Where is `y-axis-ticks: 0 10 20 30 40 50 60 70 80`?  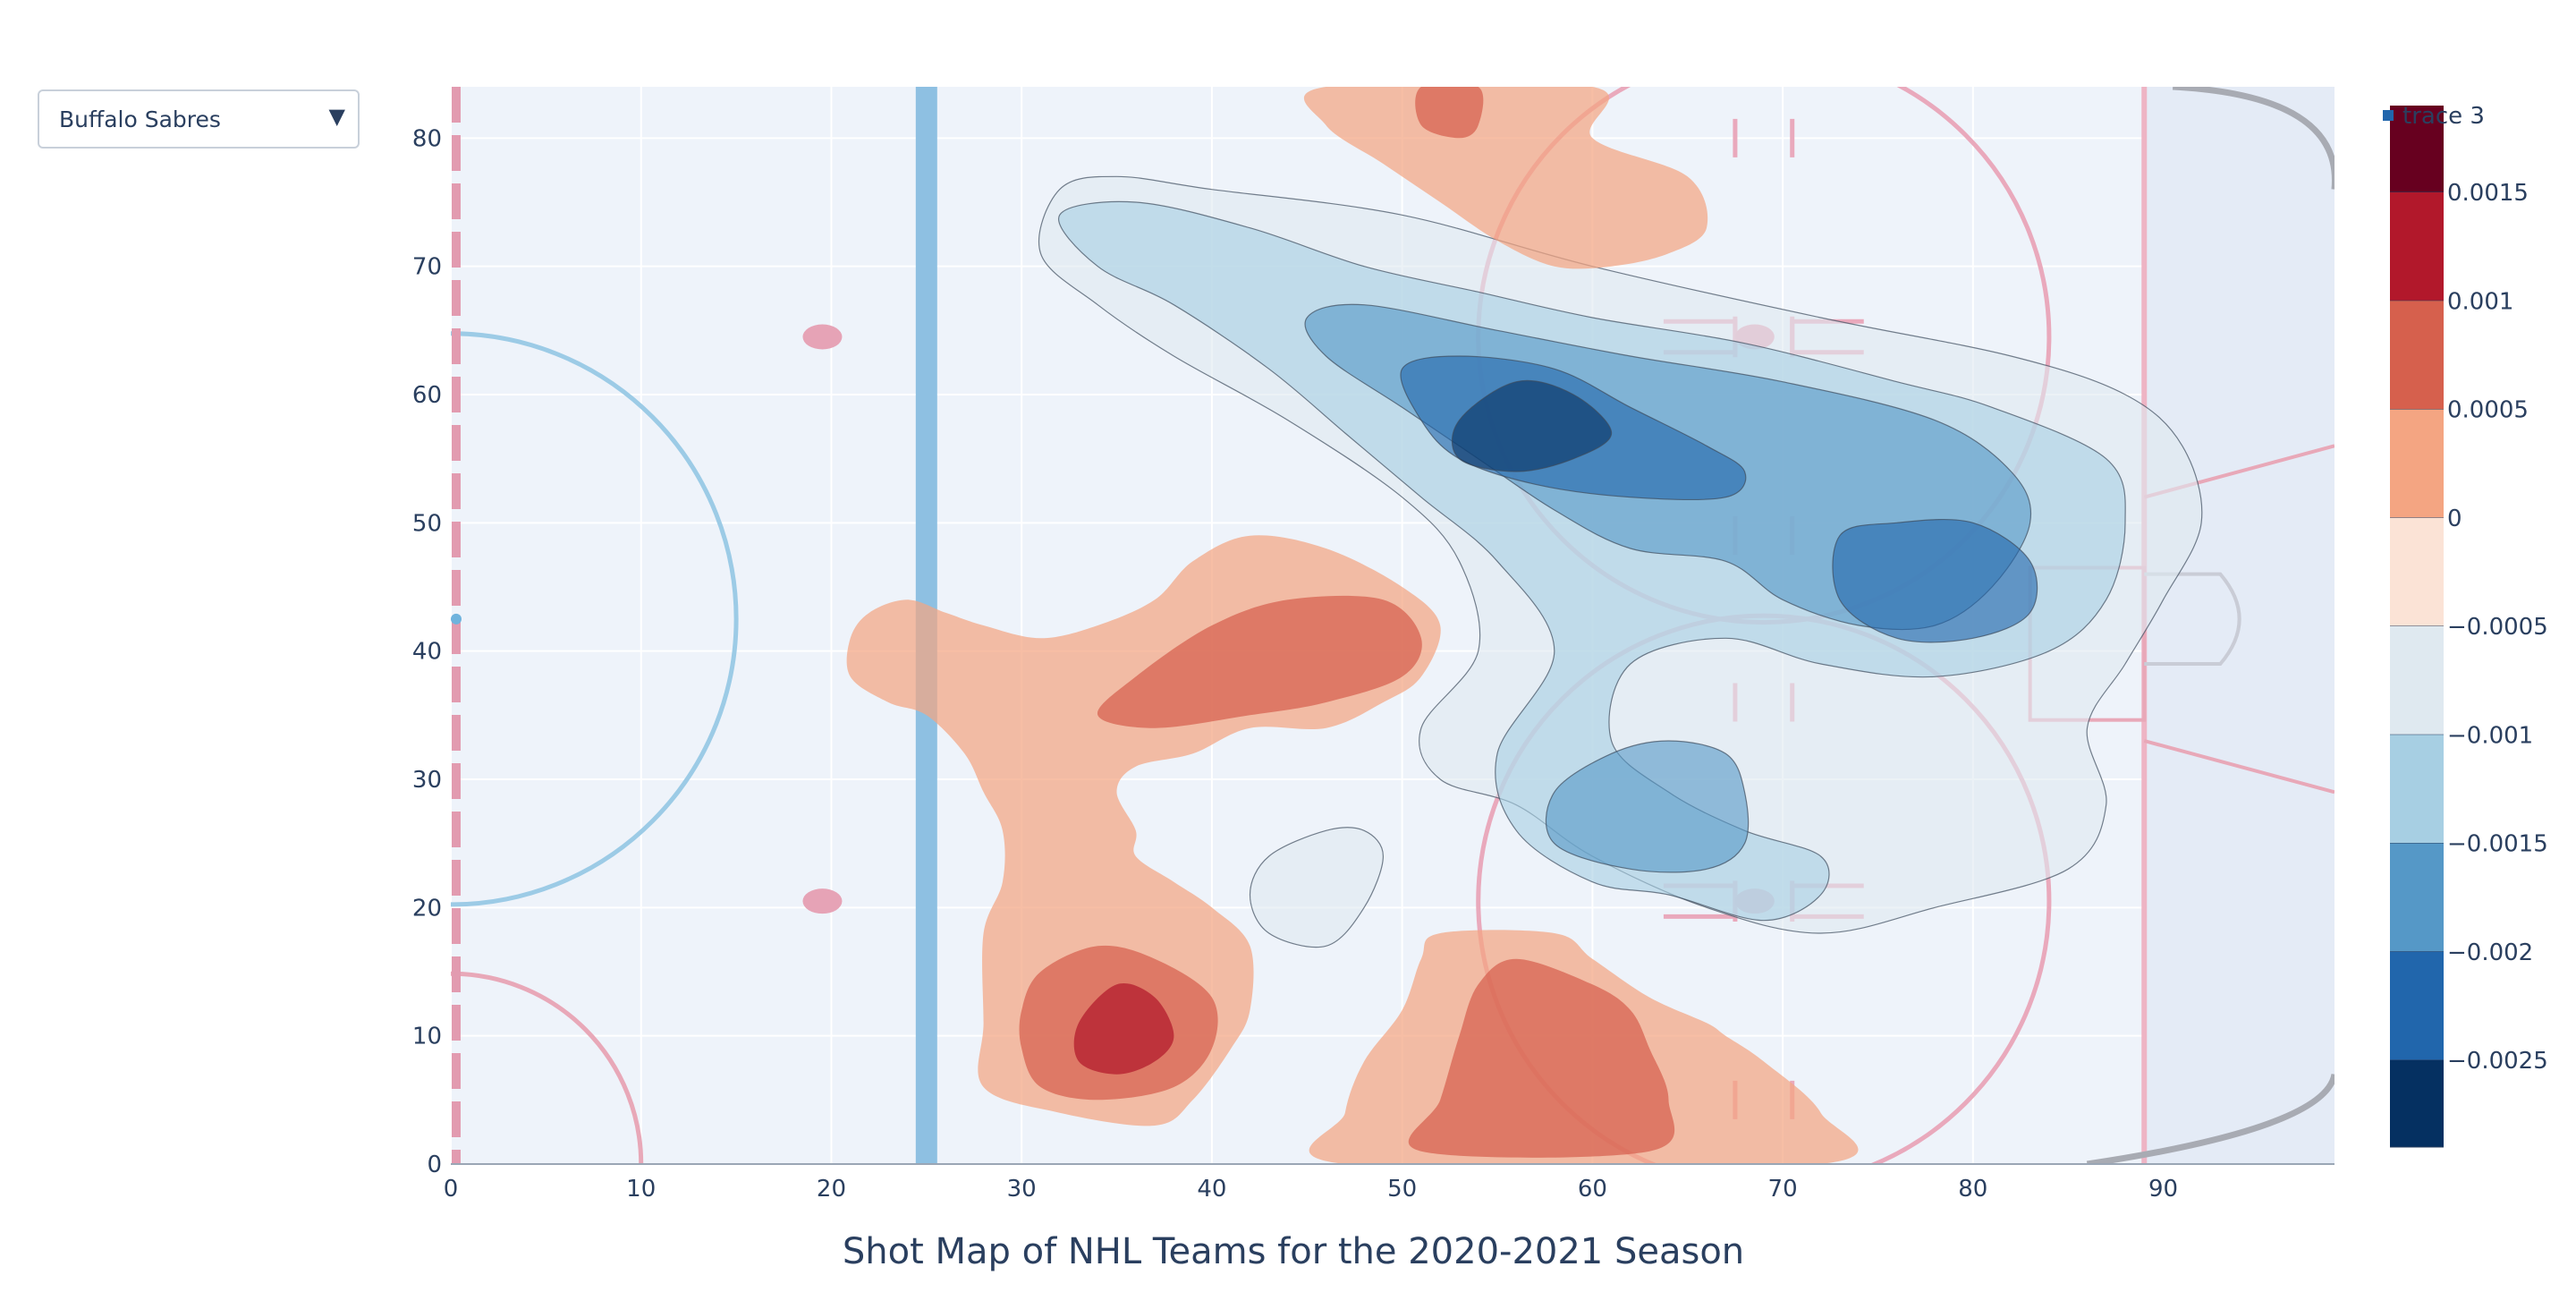 y-axis-ticks: 0 10 20 30 40 50 60 70 80 is located at coordinates (427, 651).